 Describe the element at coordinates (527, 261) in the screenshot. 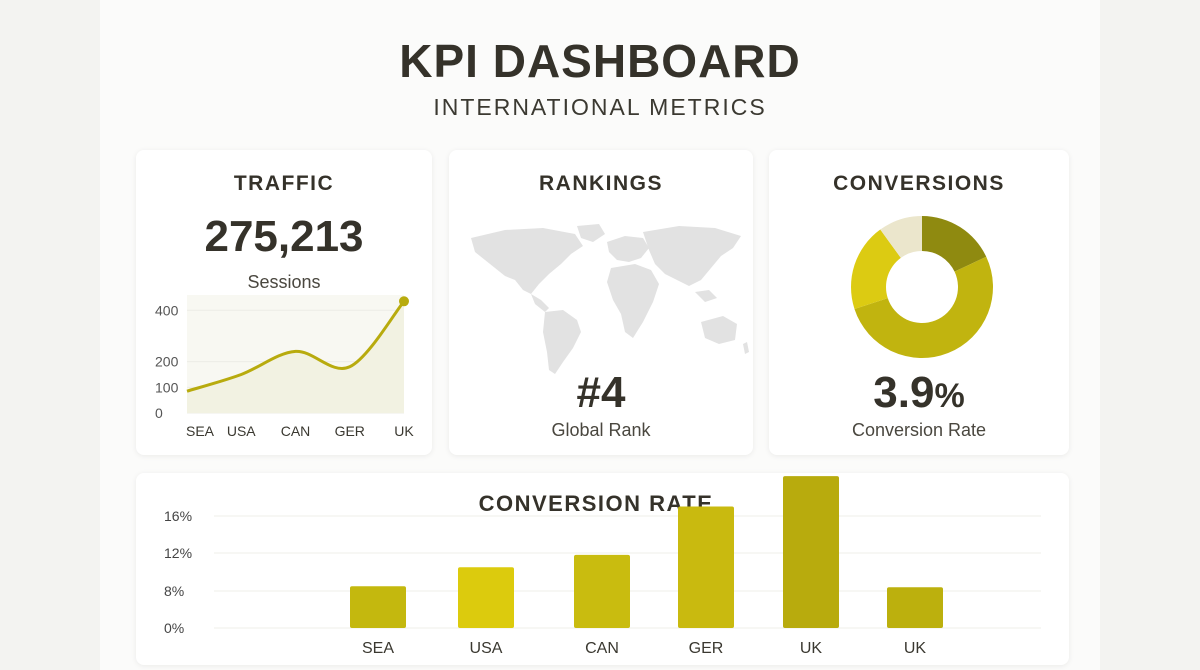

I see `map-north-america` at that location.